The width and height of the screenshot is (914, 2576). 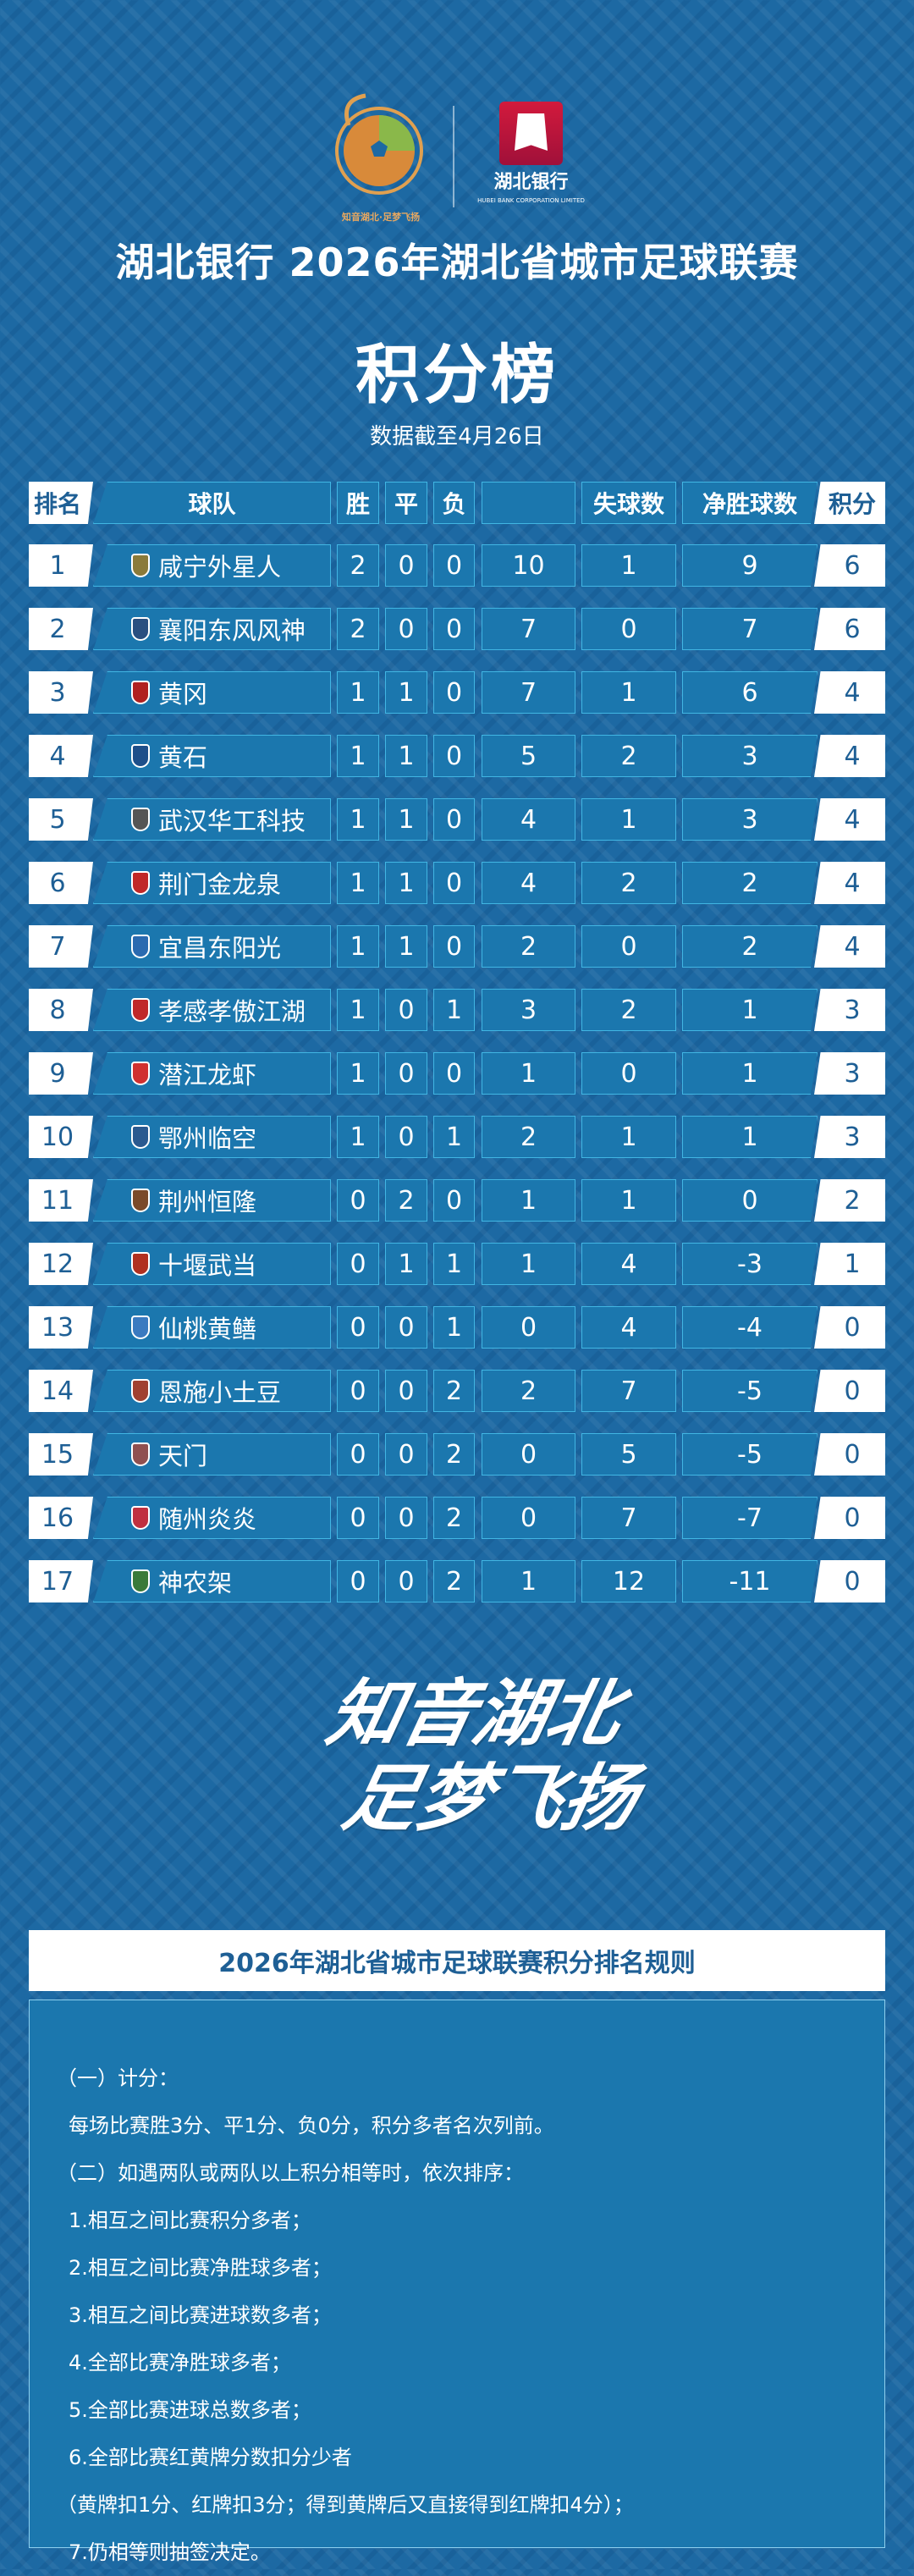 I want to click on slogan-calligraphy: 知音湖北 足梦飞扬, so click(x=466, y=1756).